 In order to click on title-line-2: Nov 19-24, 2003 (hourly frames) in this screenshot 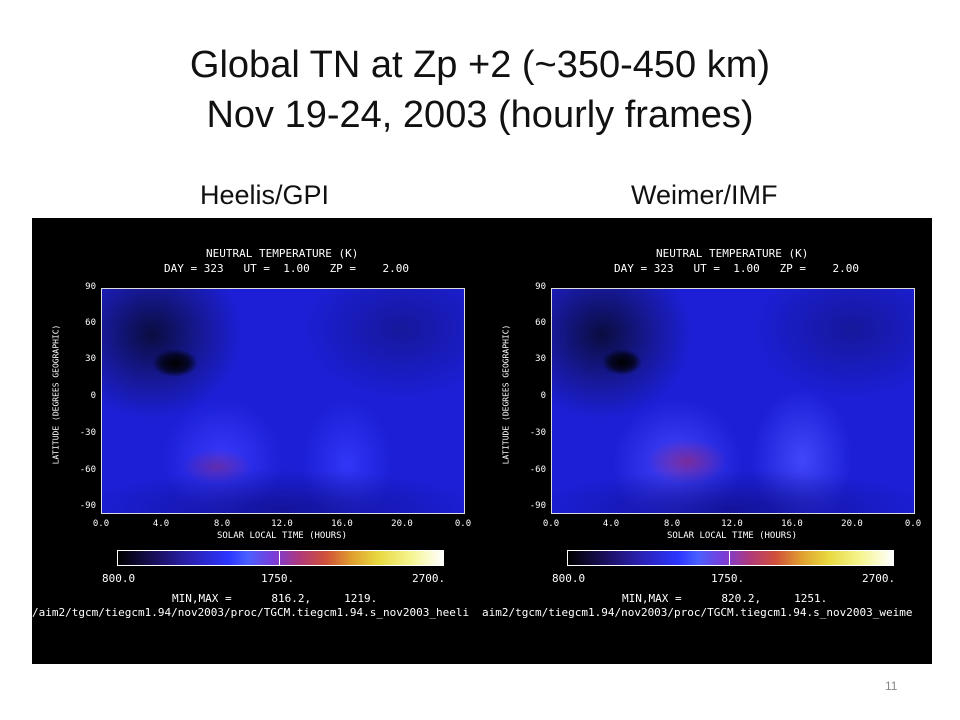, I will do `click(480, 115)`.